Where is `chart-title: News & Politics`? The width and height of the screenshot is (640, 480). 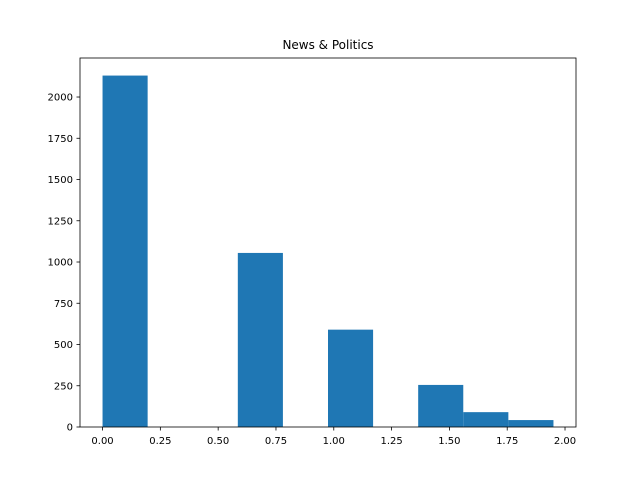 chart-title: News & Politics is located at coordinates (327, 45).